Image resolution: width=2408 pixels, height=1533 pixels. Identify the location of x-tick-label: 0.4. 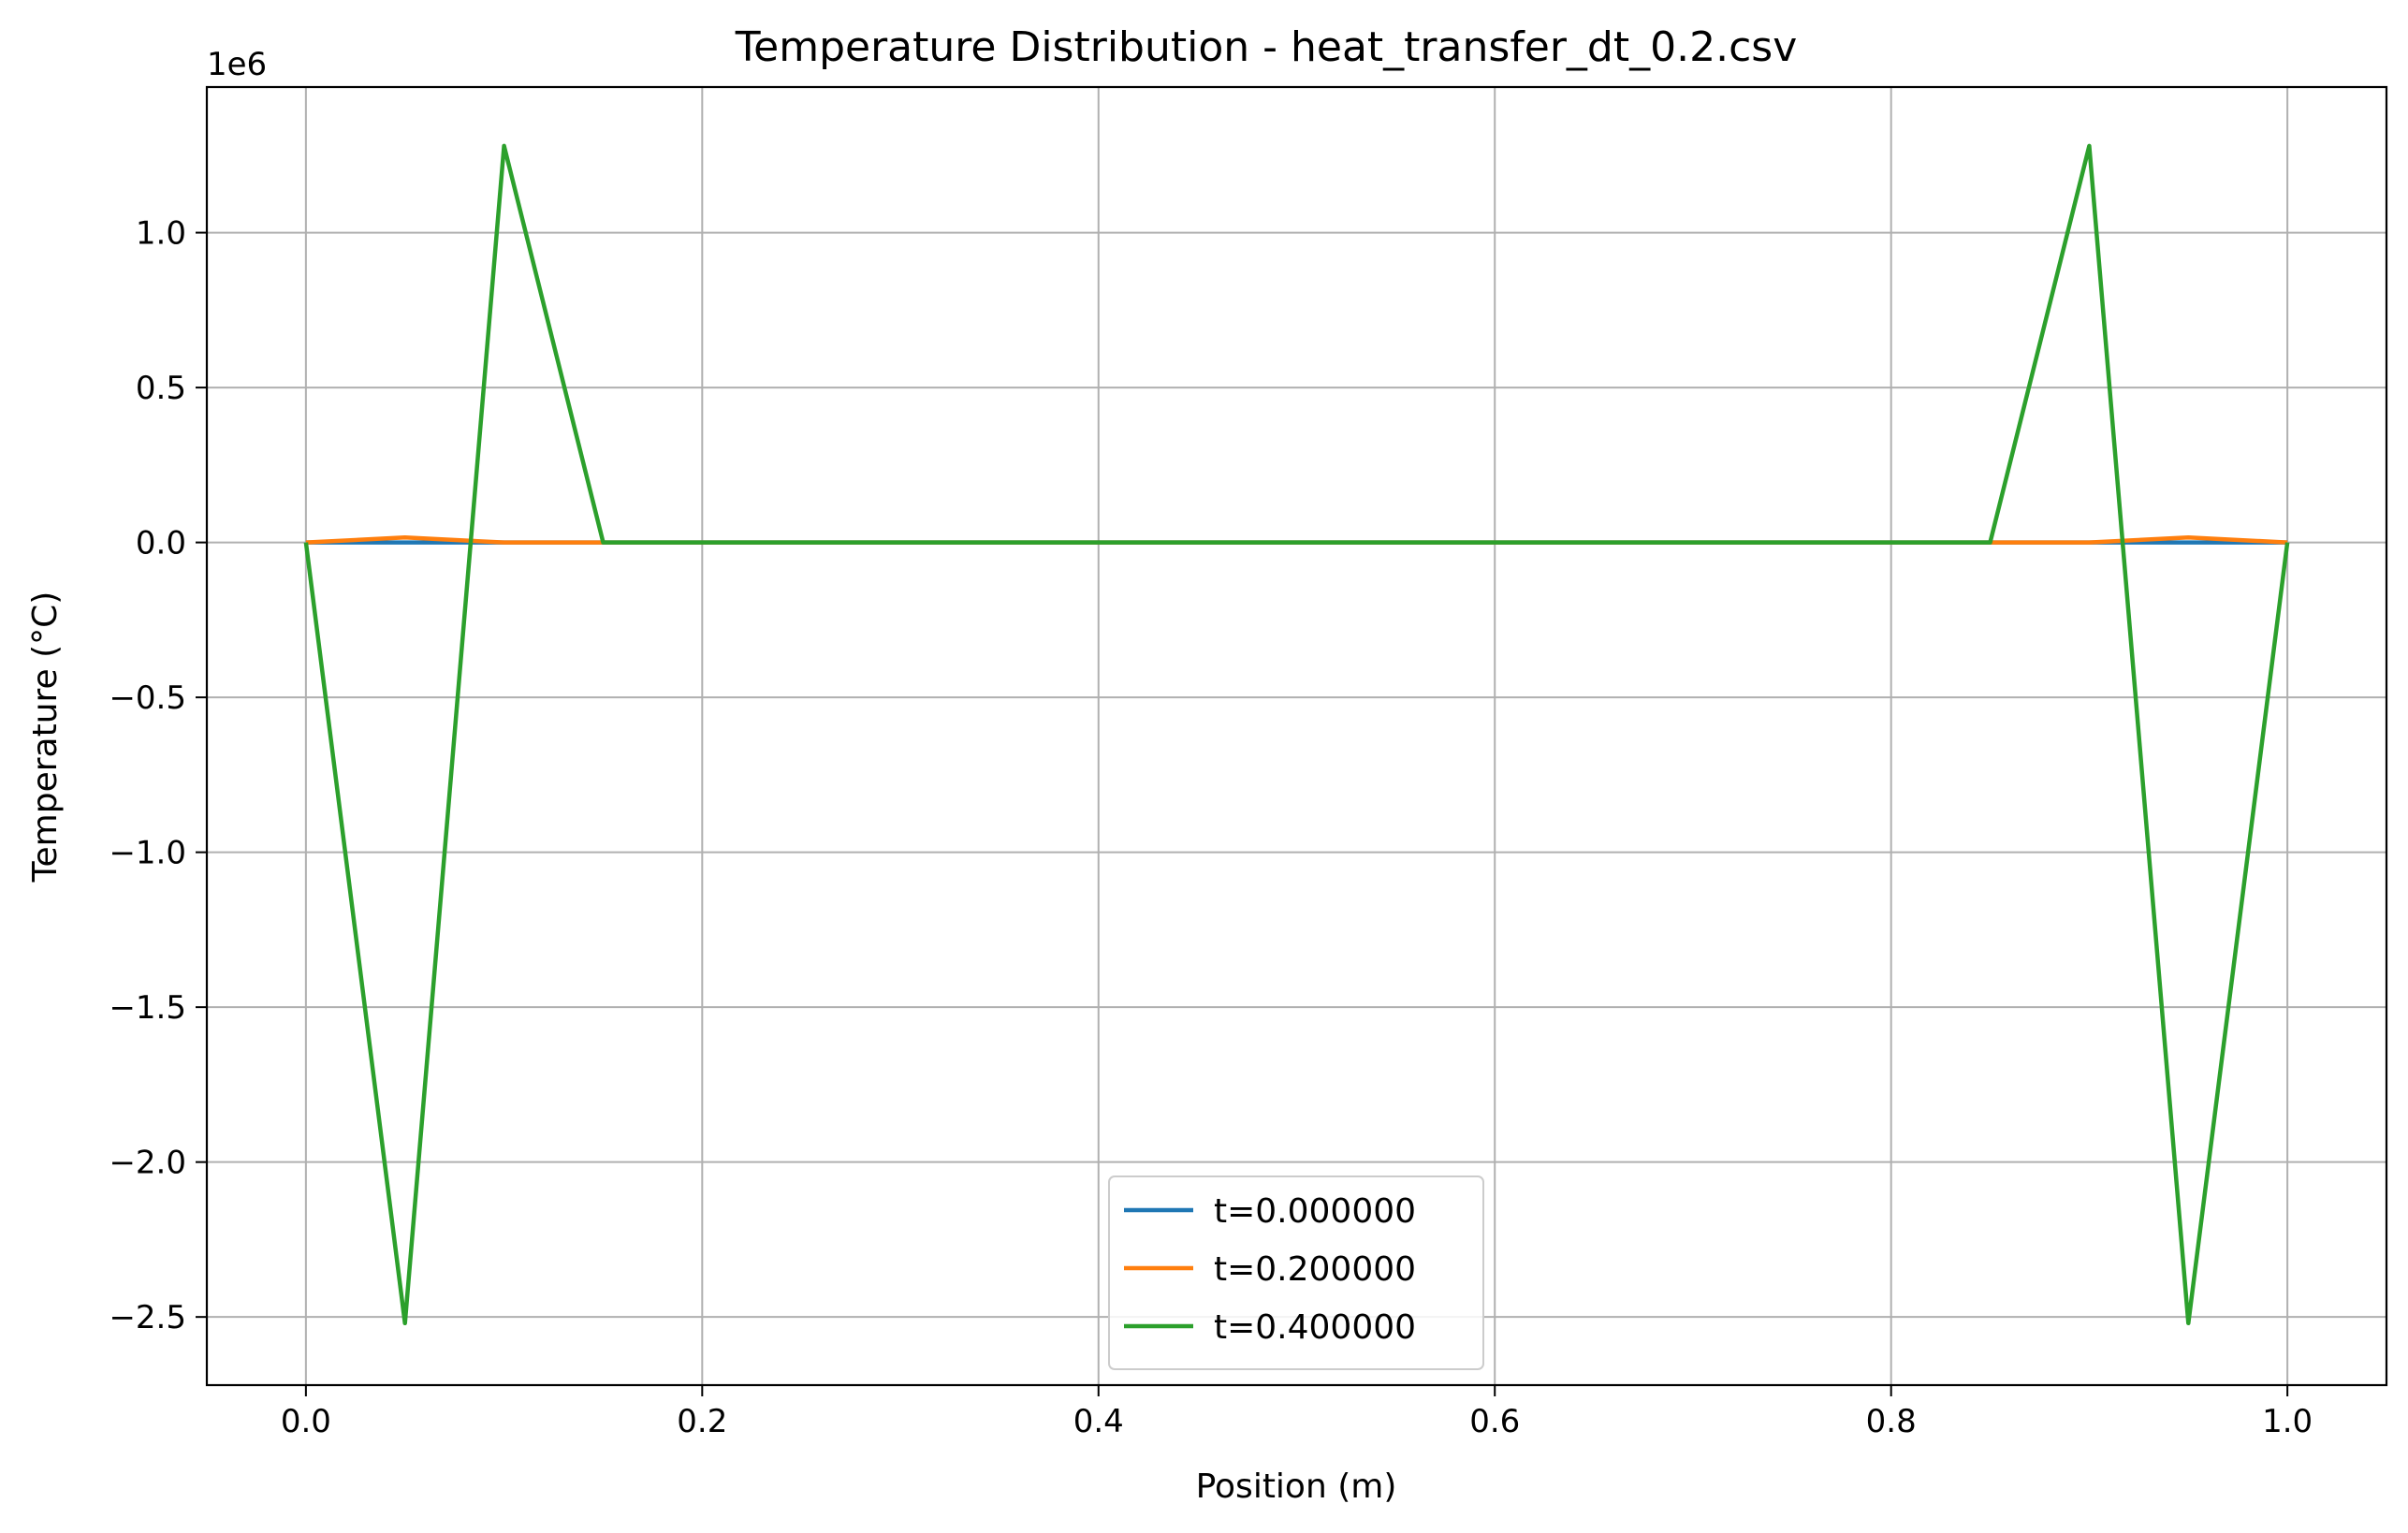
(1098, 1422).